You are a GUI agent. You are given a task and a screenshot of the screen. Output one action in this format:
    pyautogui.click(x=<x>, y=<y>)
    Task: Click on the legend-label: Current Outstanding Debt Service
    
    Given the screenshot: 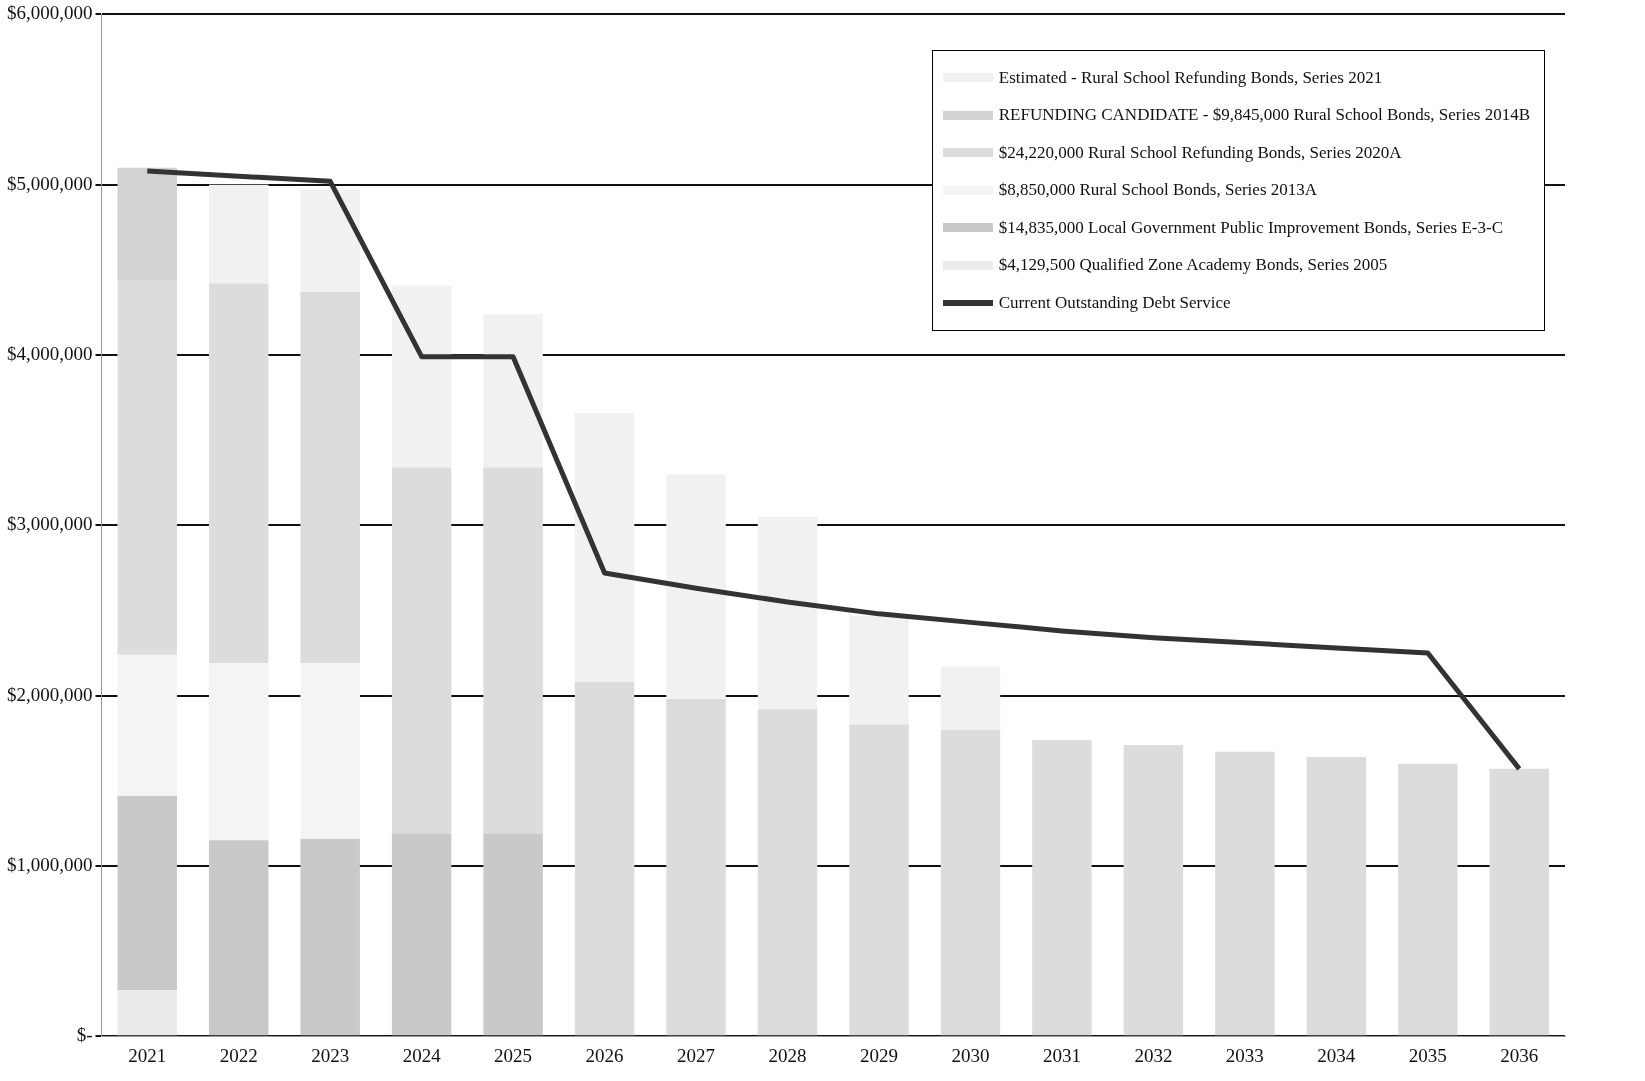 What is the action you would take?
    pyautogui.click(x=1114, y=302)
    